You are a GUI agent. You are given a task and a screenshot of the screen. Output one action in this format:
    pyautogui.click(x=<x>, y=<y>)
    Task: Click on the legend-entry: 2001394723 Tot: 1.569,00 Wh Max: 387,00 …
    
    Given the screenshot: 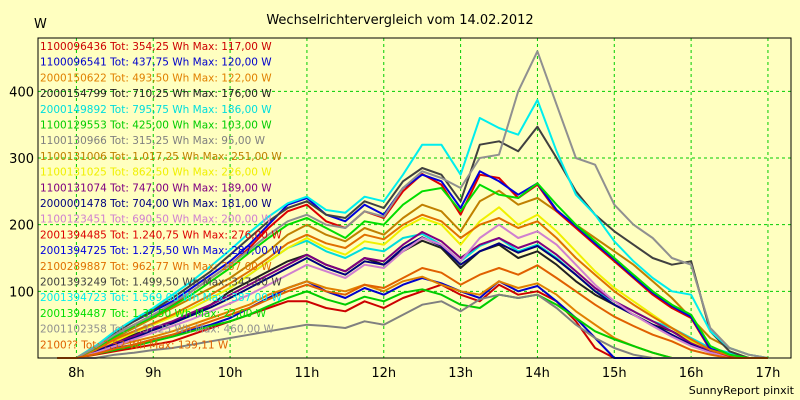 What is the action you would take?
    pyautogui.click(x=161, y=298)
    